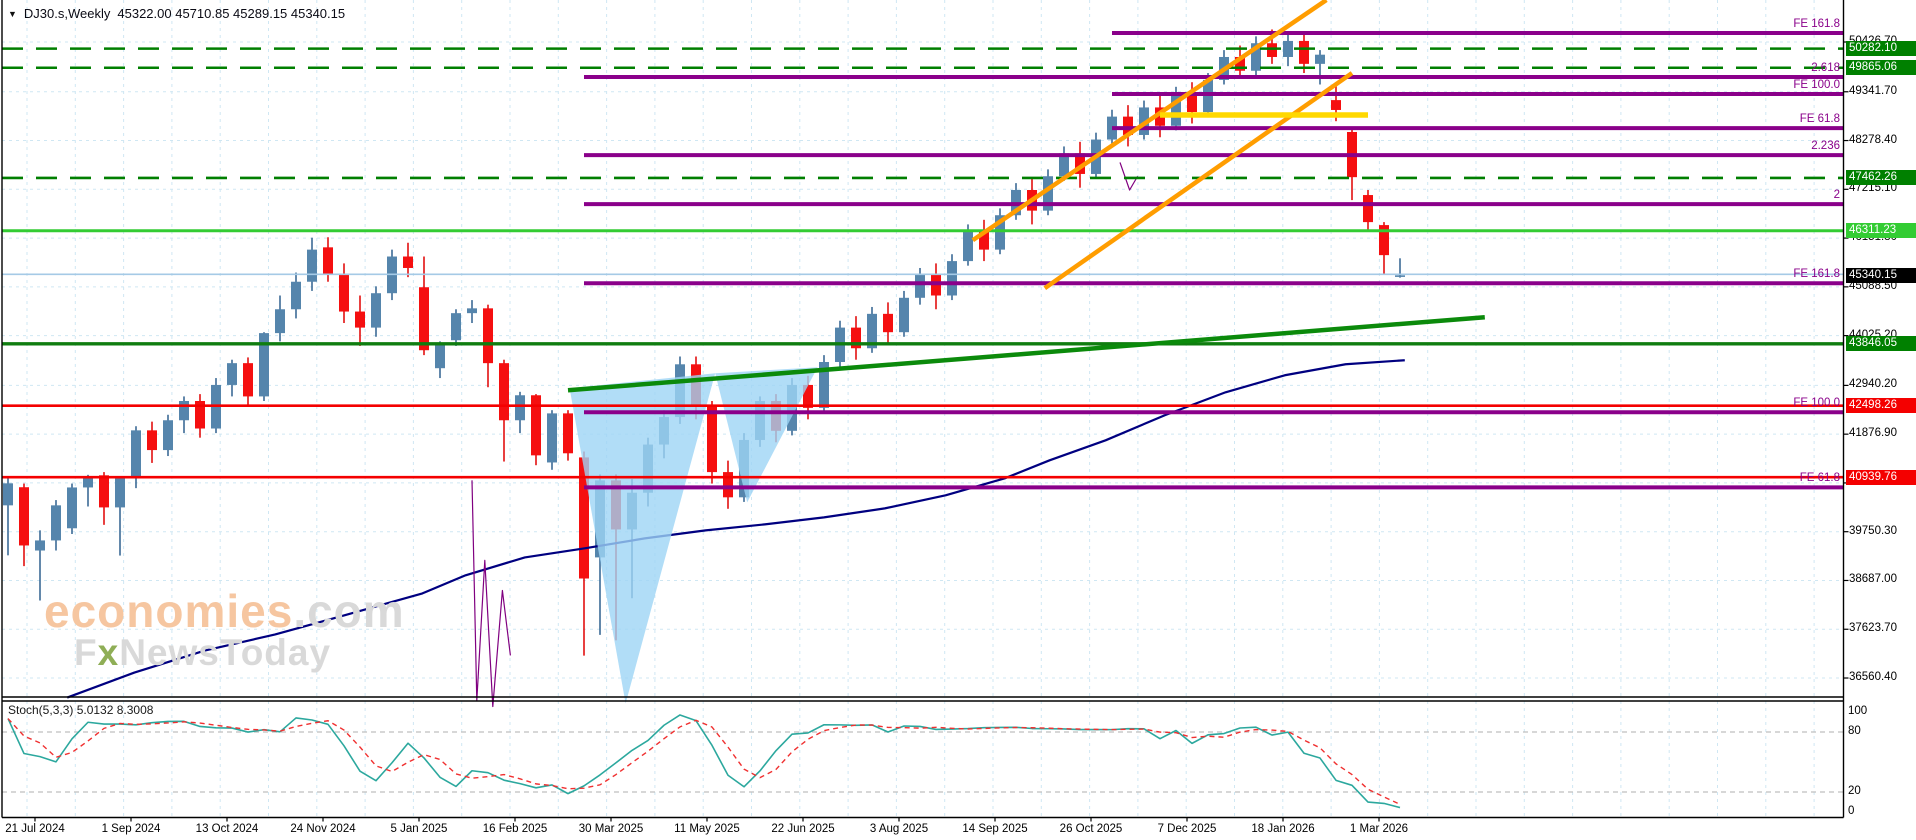 The height and width of the screenshot is (840, 1916). What do you see at coordinates (803, 829) in the screenshot?
I see `date-label: 22 Jun 2025` at bounding box center [803, 829].